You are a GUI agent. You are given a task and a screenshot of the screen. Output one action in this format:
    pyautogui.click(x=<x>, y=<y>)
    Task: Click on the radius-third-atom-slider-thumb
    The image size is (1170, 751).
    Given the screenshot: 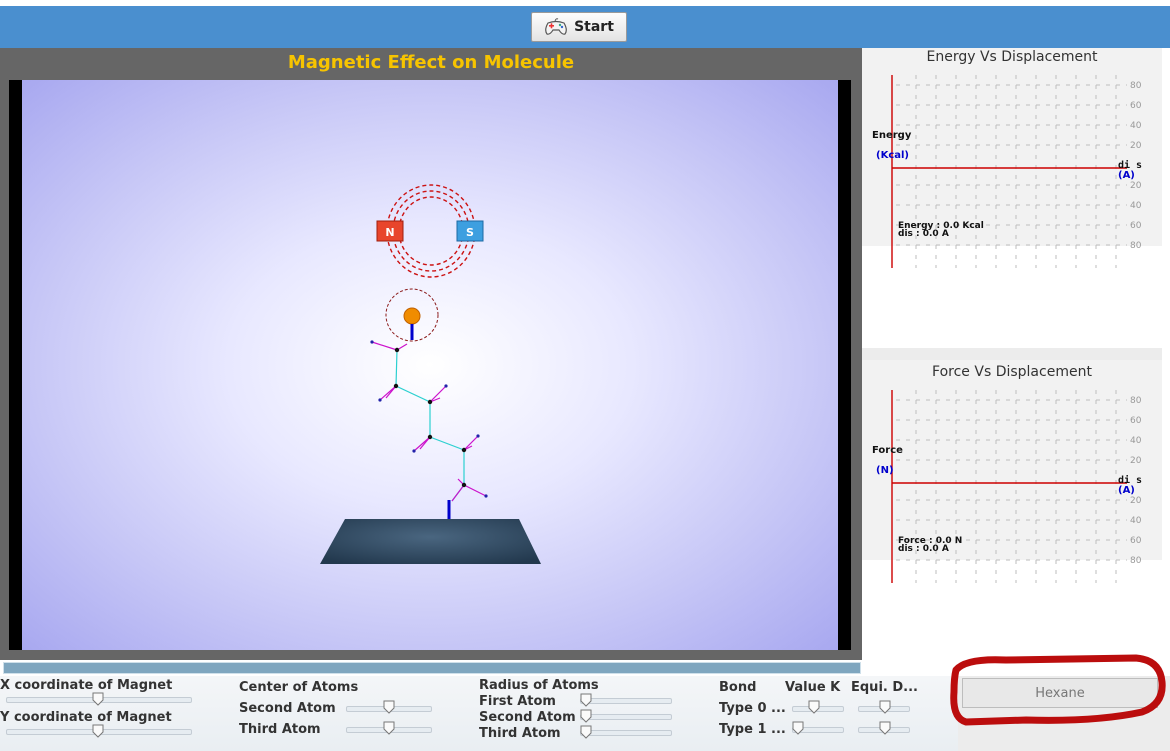 What is the action you would take?
    pyautogui.click(x=586, y=732)
    